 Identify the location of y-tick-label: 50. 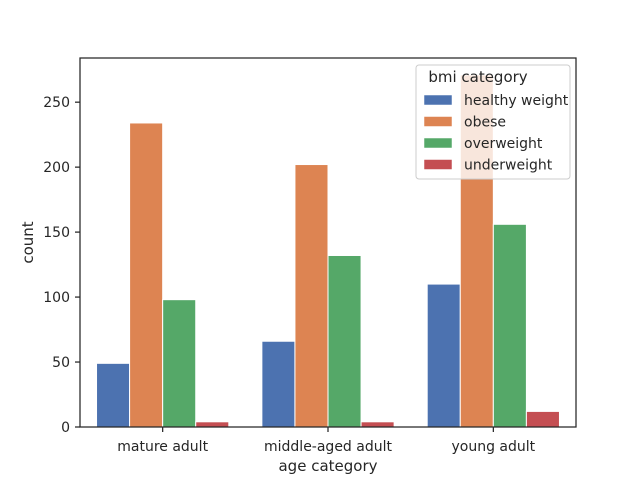
(61, 363).